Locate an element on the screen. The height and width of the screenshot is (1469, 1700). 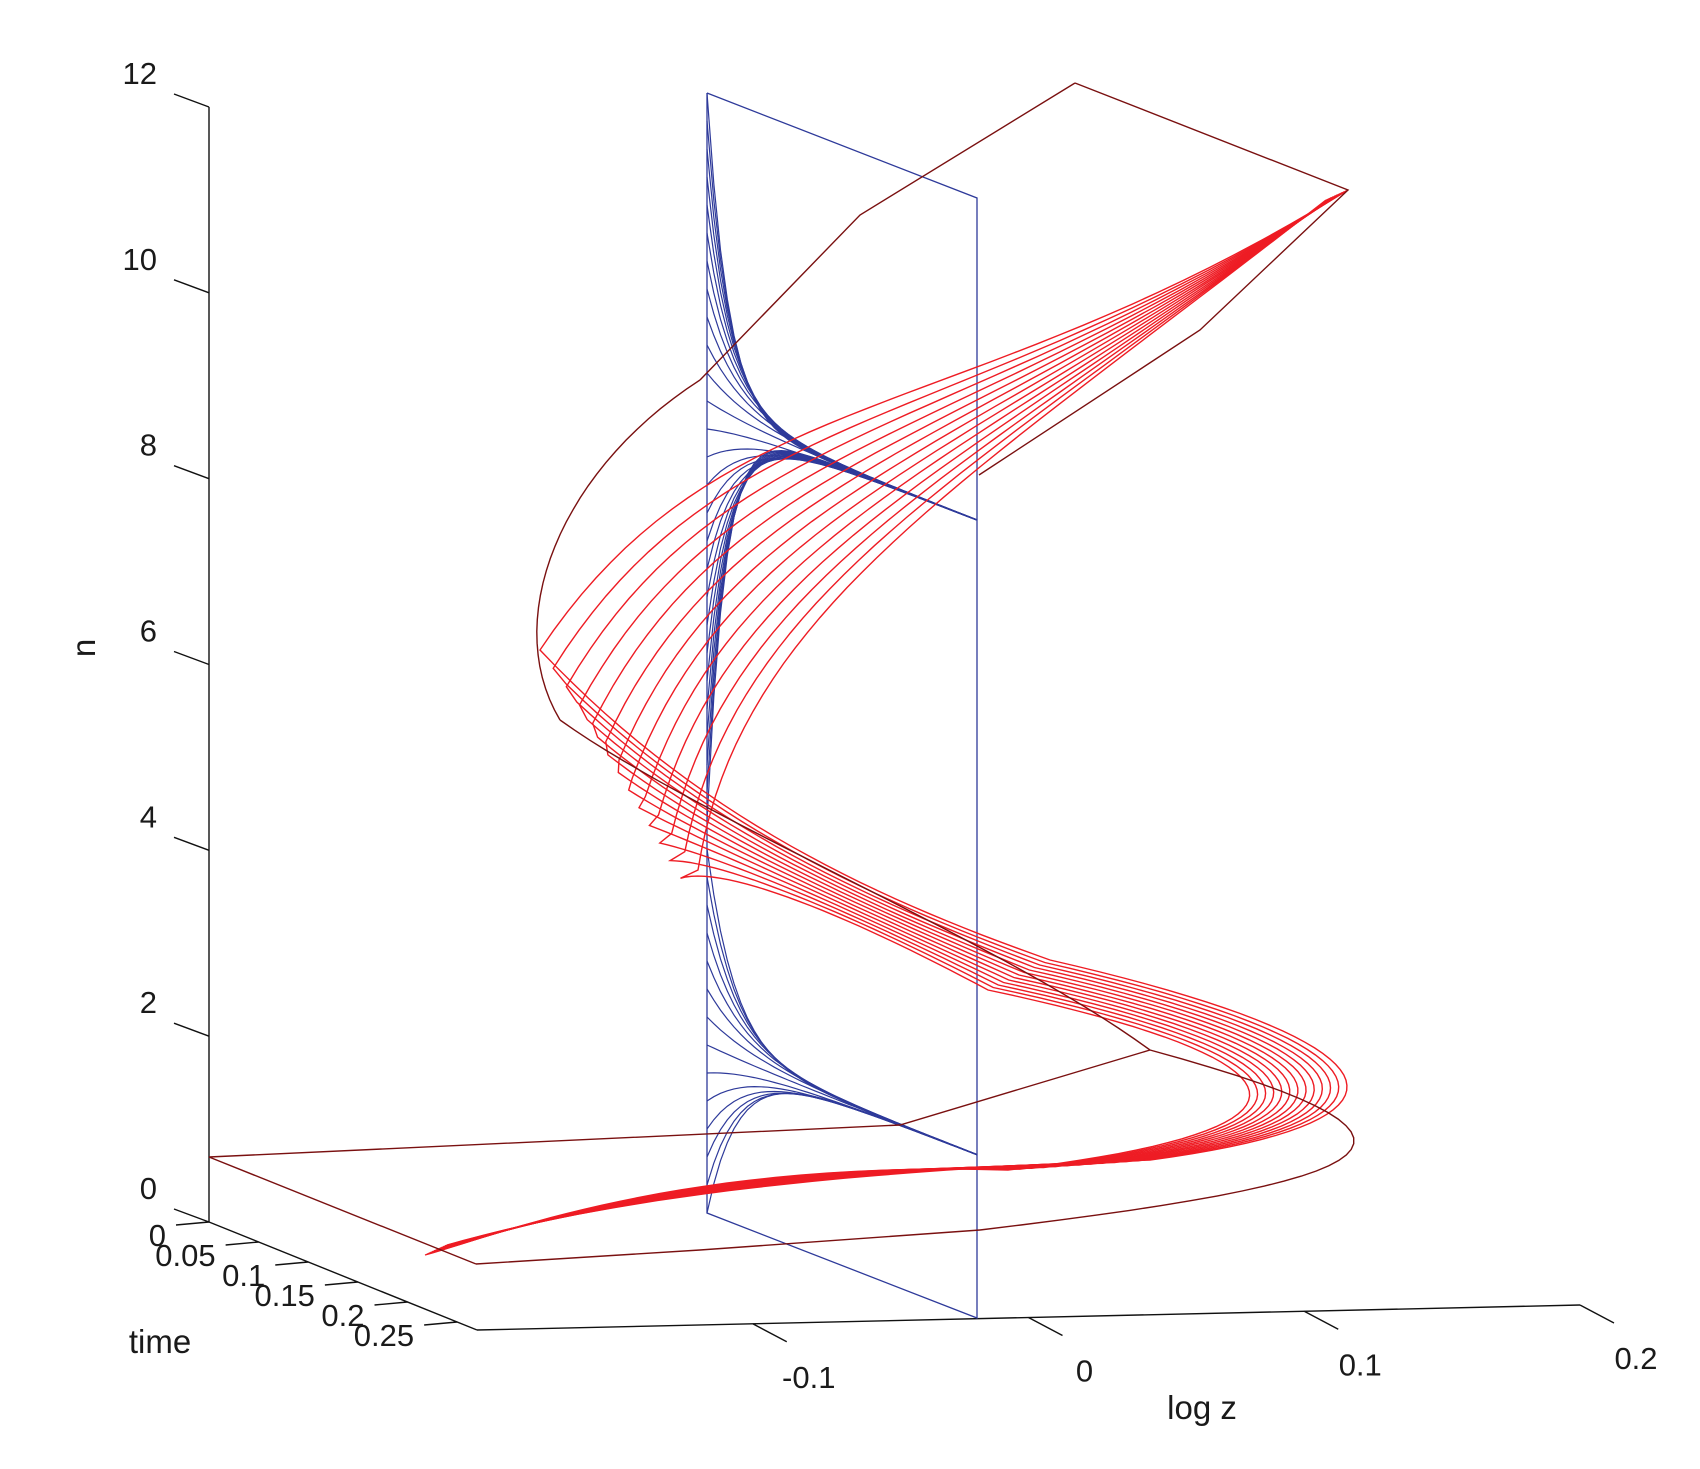
n-tick-label: 6 is located at coordinates (148, 631).